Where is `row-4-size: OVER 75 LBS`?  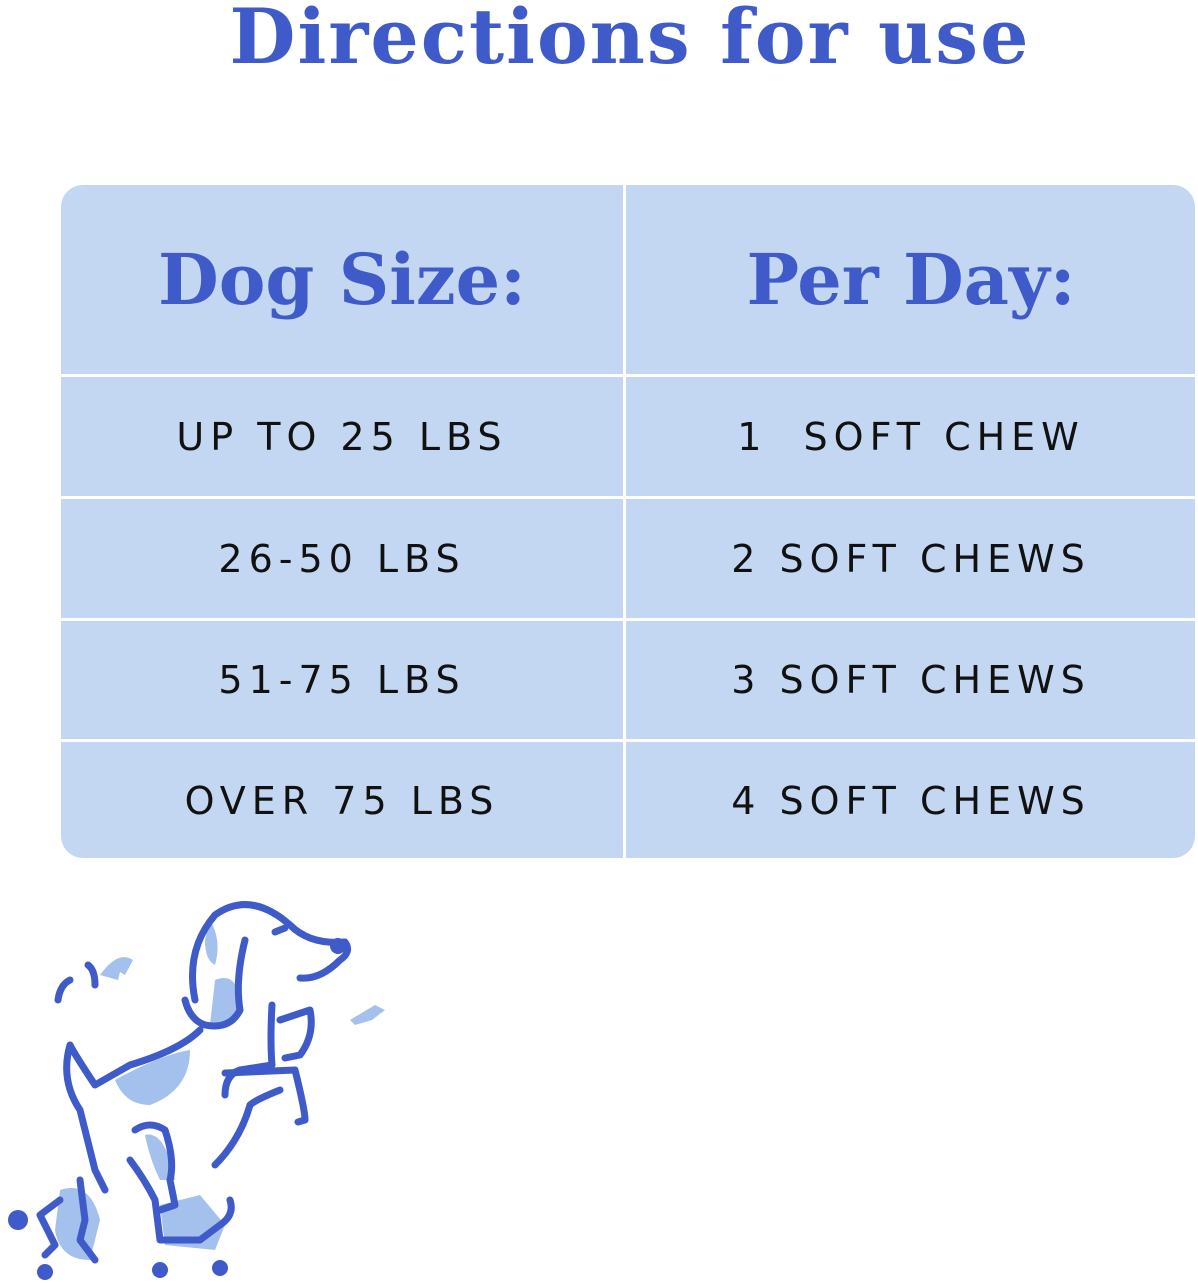 row-4-size: OVER 75 LBS is located at coordinates (342, 800).